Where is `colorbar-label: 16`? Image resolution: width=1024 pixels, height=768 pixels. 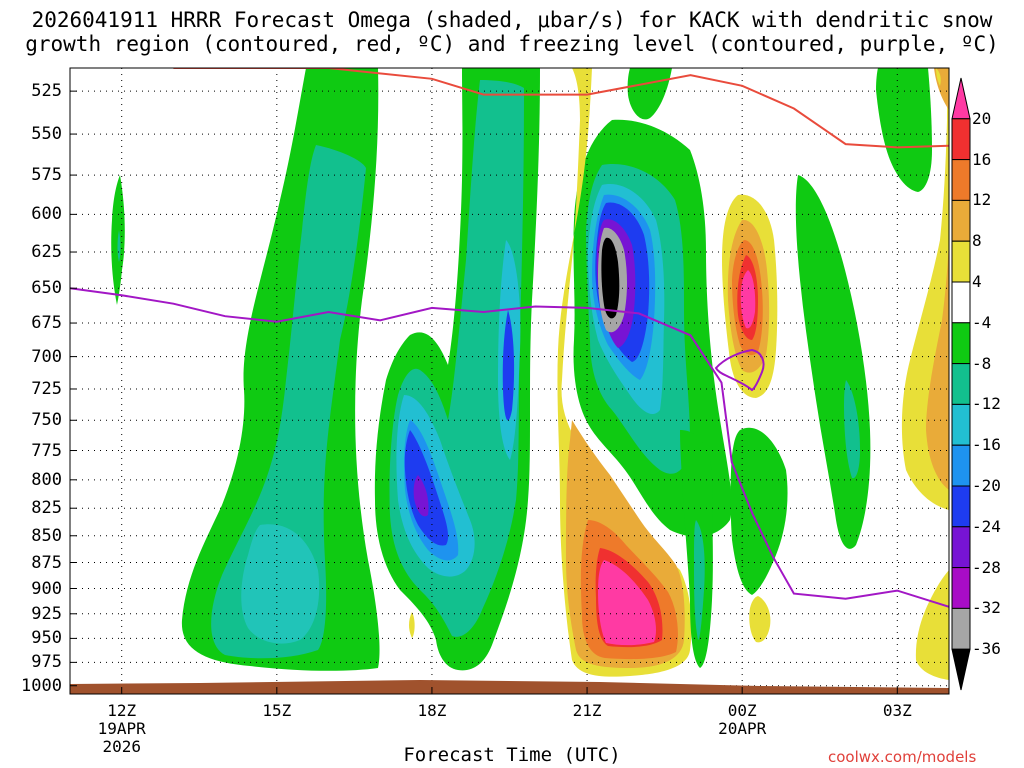 colorbar-label: 16 is located at coordinates (982, 159).